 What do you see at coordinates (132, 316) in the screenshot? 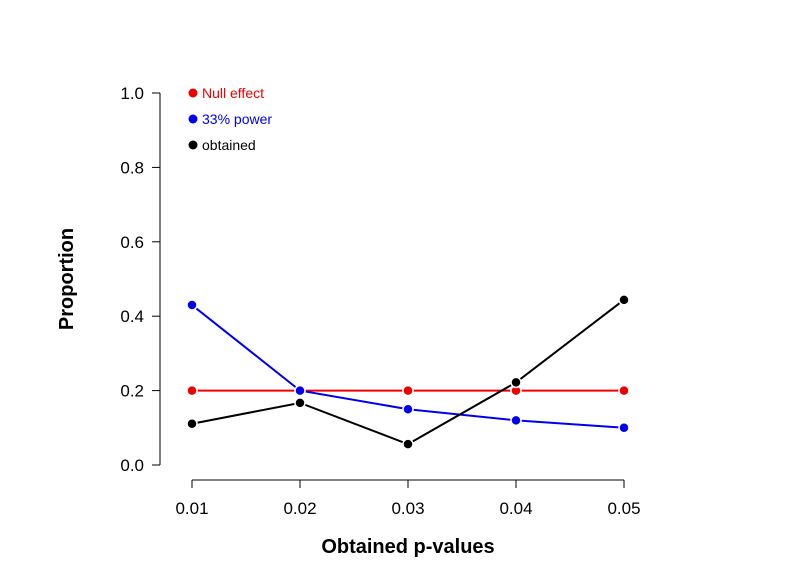
I see `y-tick-label: 0.4` at bounding box center [132, 316].